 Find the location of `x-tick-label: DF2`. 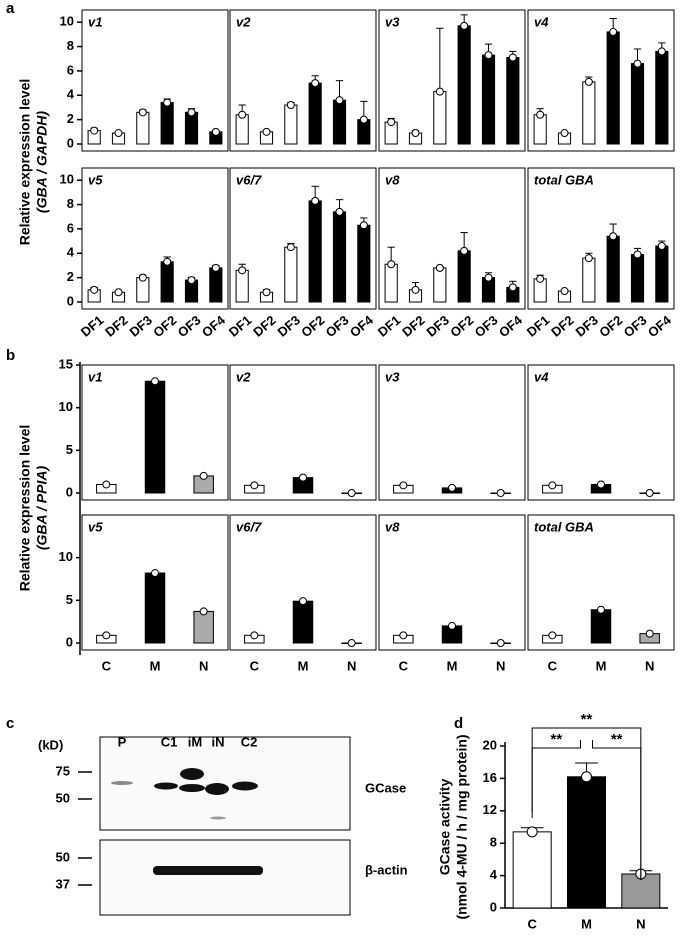

x-tick-label: DF2 is located at coordinates (562, 325).